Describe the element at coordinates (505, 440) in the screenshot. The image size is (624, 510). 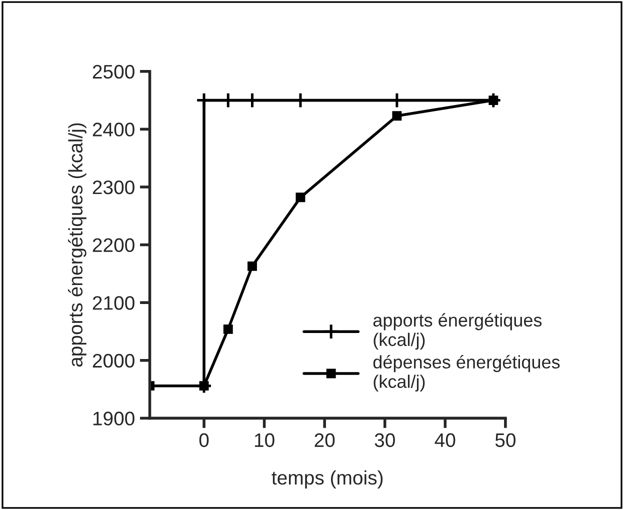
I see `x-tick-label: 50` at that location.